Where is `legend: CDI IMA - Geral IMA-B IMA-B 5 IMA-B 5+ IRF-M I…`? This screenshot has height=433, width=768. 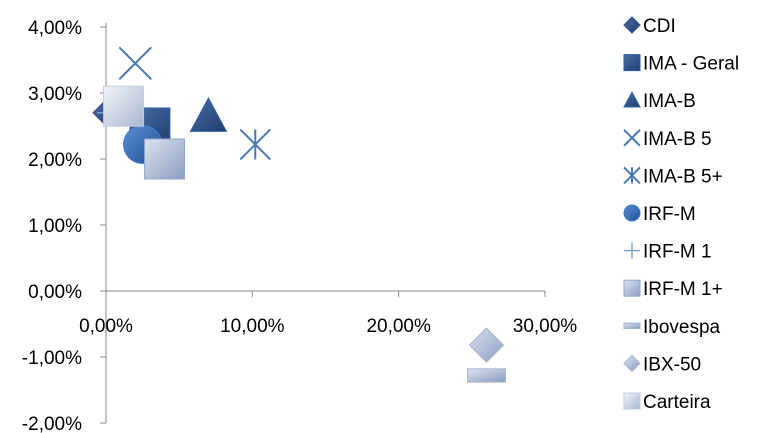
legend: CDI IMA - Geral IMA-B IMA-B 5 IMA-B 5+ IRF-M I… is located at coordinates (681, 214).